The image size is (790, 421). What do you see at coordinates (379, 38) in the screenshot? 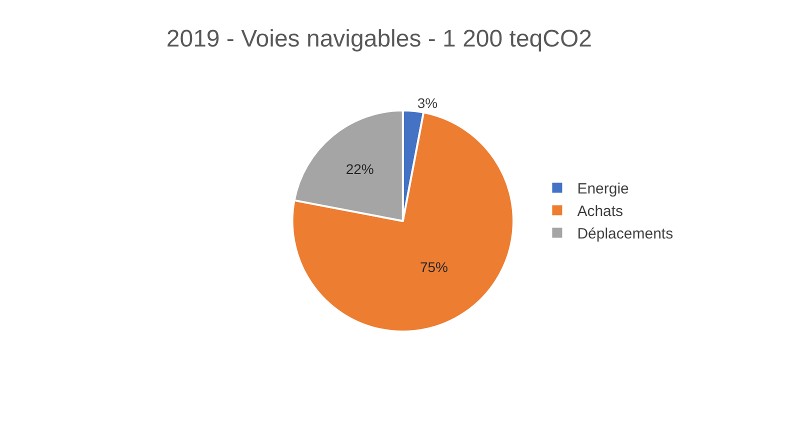
I see `chart-title: 2019 - Voies navigables - 1 200 teqCO2` at bounding box center [379, 38].